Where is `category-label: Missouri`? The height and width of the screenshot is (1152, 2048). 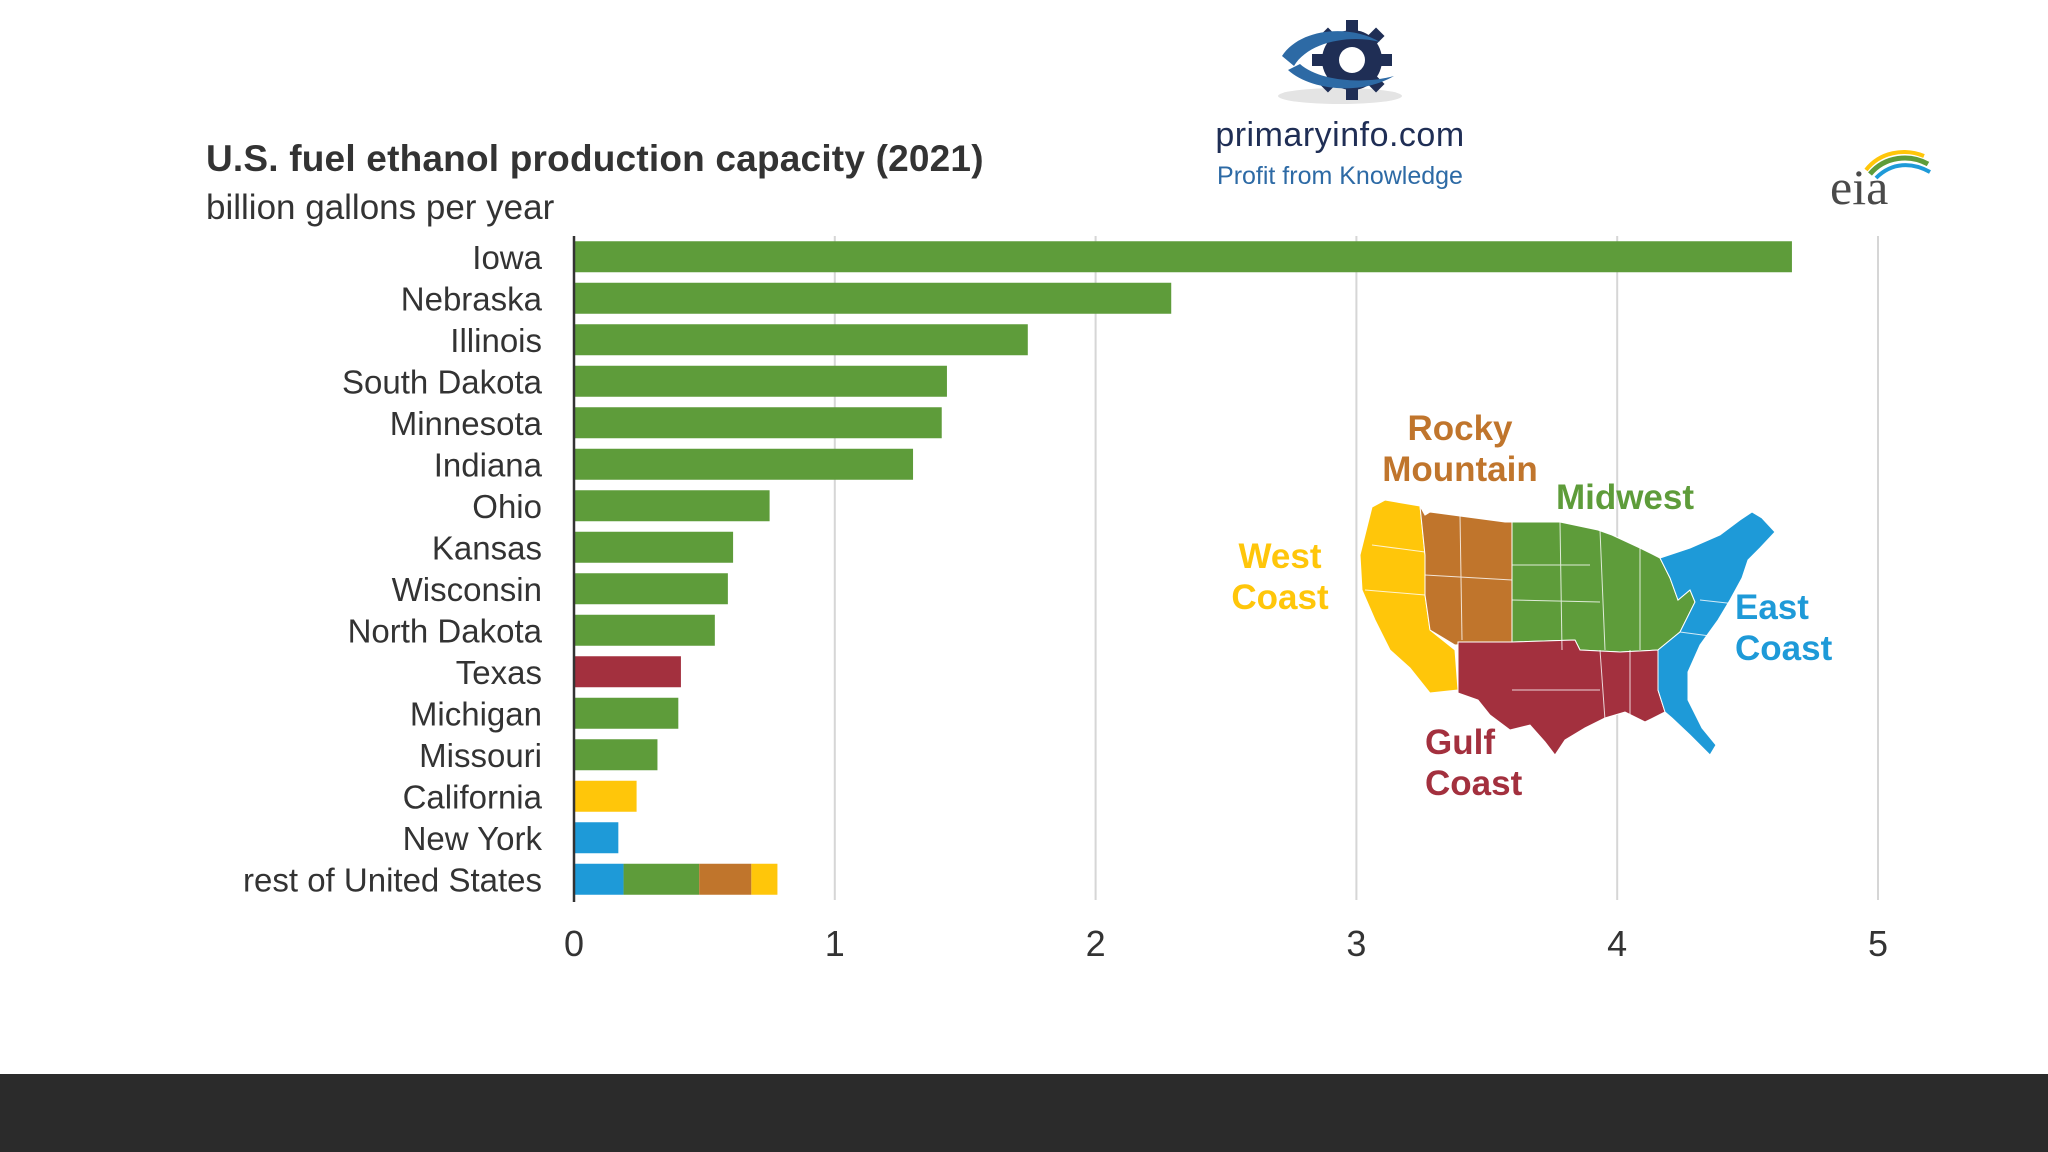 category-label: Missouri is located at coordinates (480, 755).